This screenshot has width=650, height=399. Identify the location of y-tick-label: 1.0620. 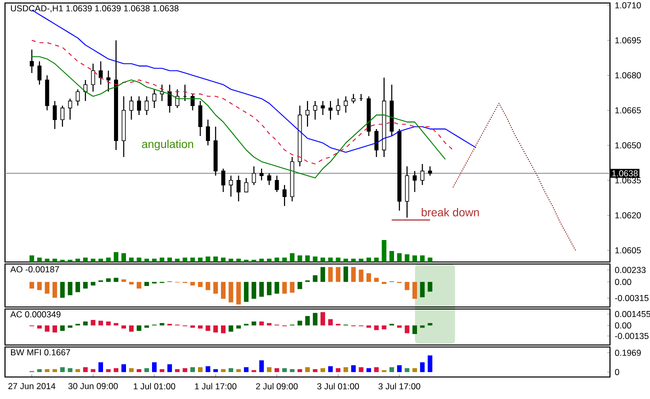
(628, 215).